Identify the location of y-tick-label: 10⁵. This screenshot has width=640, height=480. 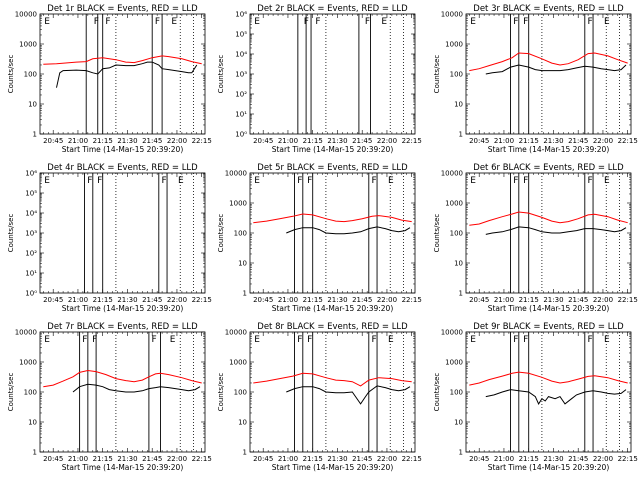
(241, 35).